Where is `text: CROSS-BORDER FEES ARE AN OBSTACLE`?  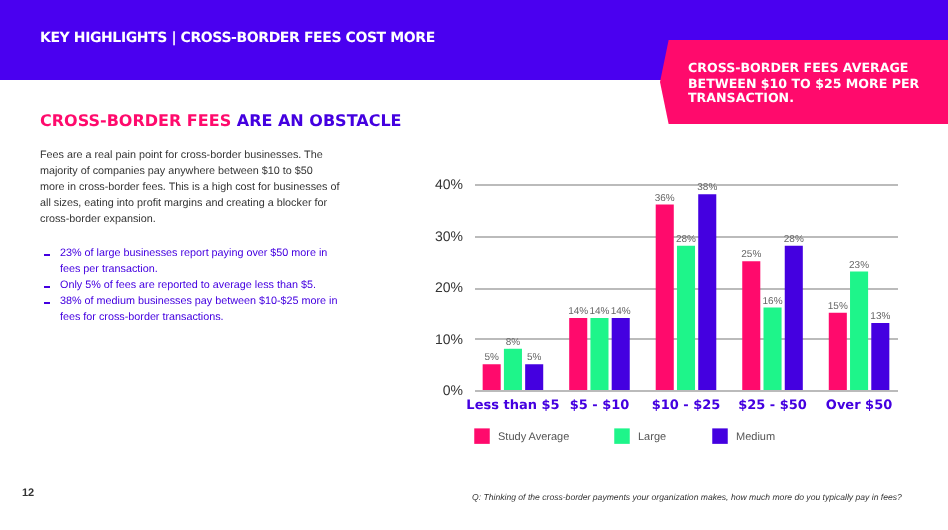
text: CROSS-BORDER FEES ARE AN OBSTACLE is located at coordinates (221, 121).